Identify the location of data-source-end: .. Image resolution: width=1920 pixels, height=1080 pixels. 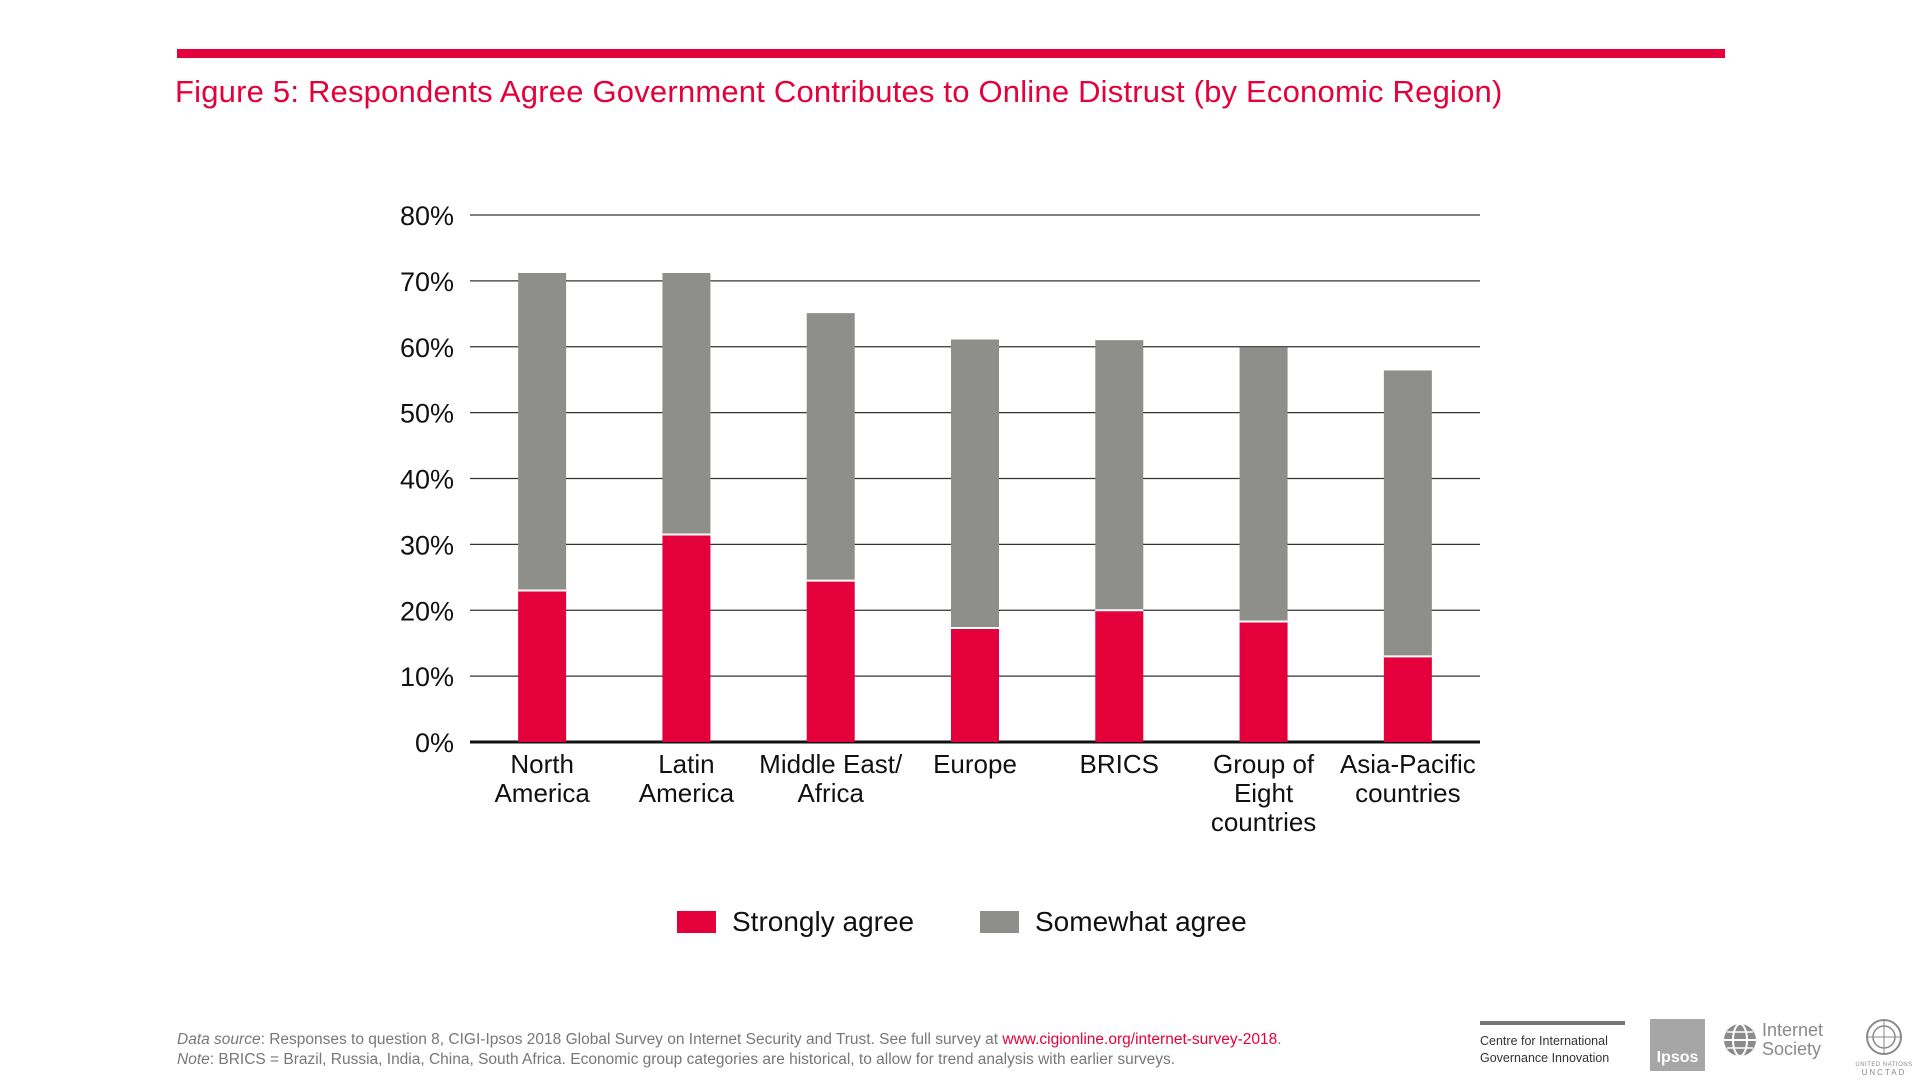
(1279, 1039).